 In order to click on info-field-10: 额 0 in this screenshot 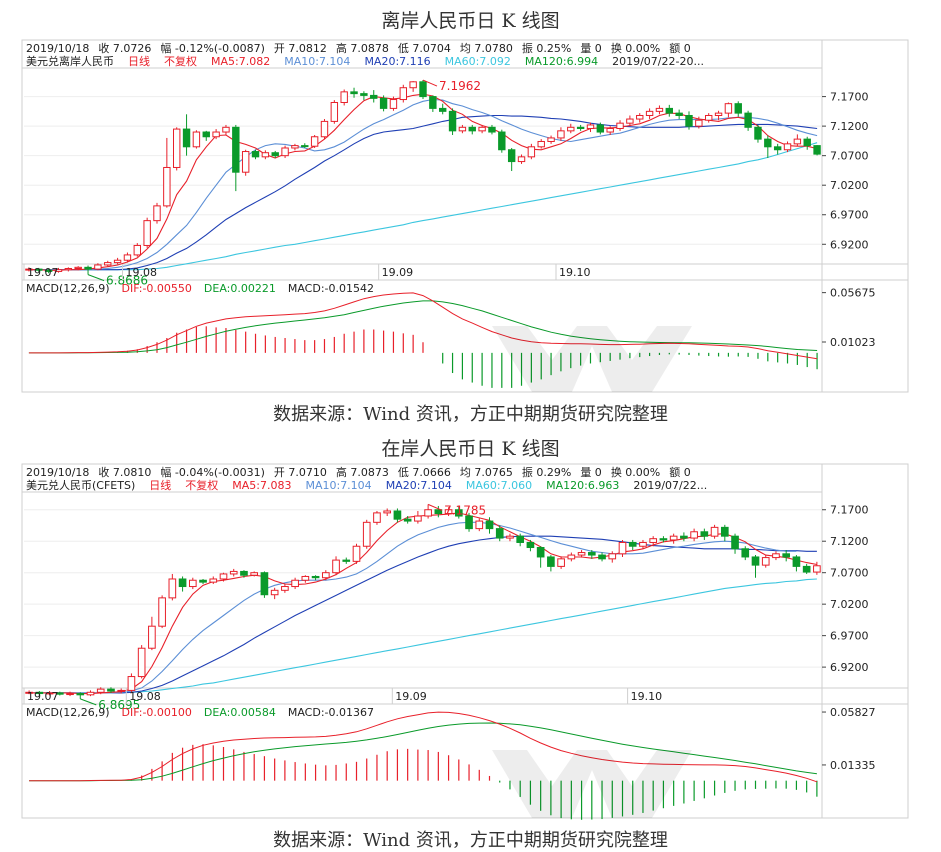, I will do `click(680, 48)`.